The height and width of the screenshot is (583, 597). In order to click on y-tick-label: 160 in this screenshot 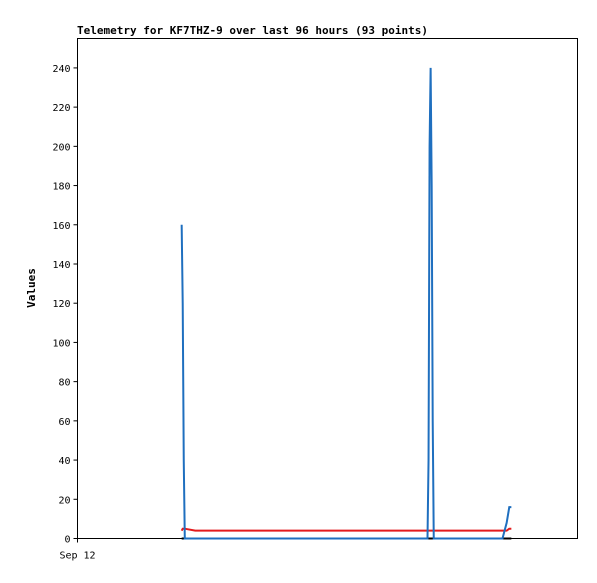, I will do `click(61, 226)`.